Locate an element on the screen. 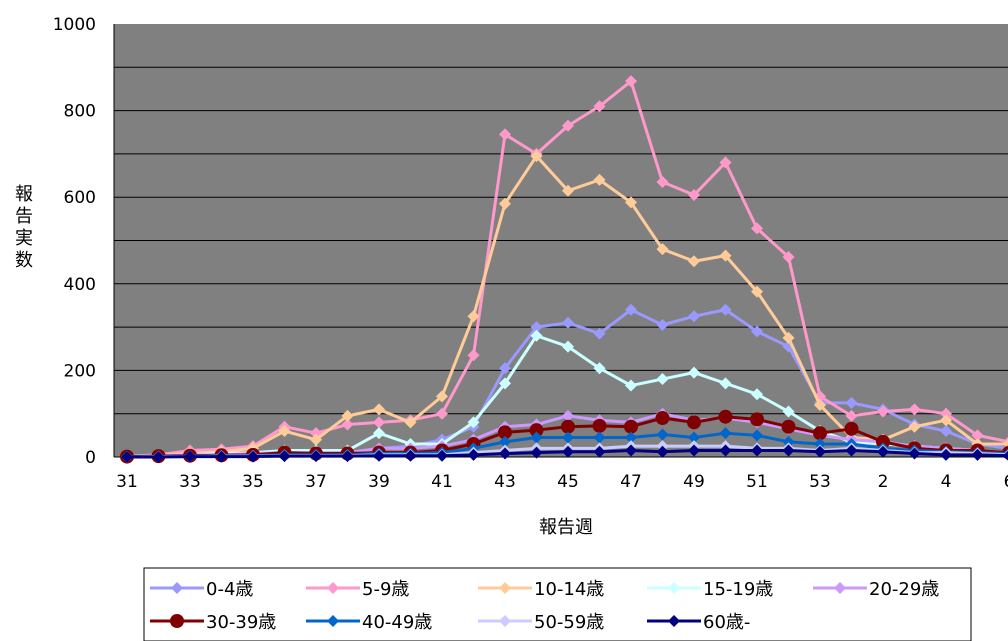 Image resolution: width=1008 pixels, height=641 pixels. legend-item: 15-19歳 is located at coordinates (710, 589).